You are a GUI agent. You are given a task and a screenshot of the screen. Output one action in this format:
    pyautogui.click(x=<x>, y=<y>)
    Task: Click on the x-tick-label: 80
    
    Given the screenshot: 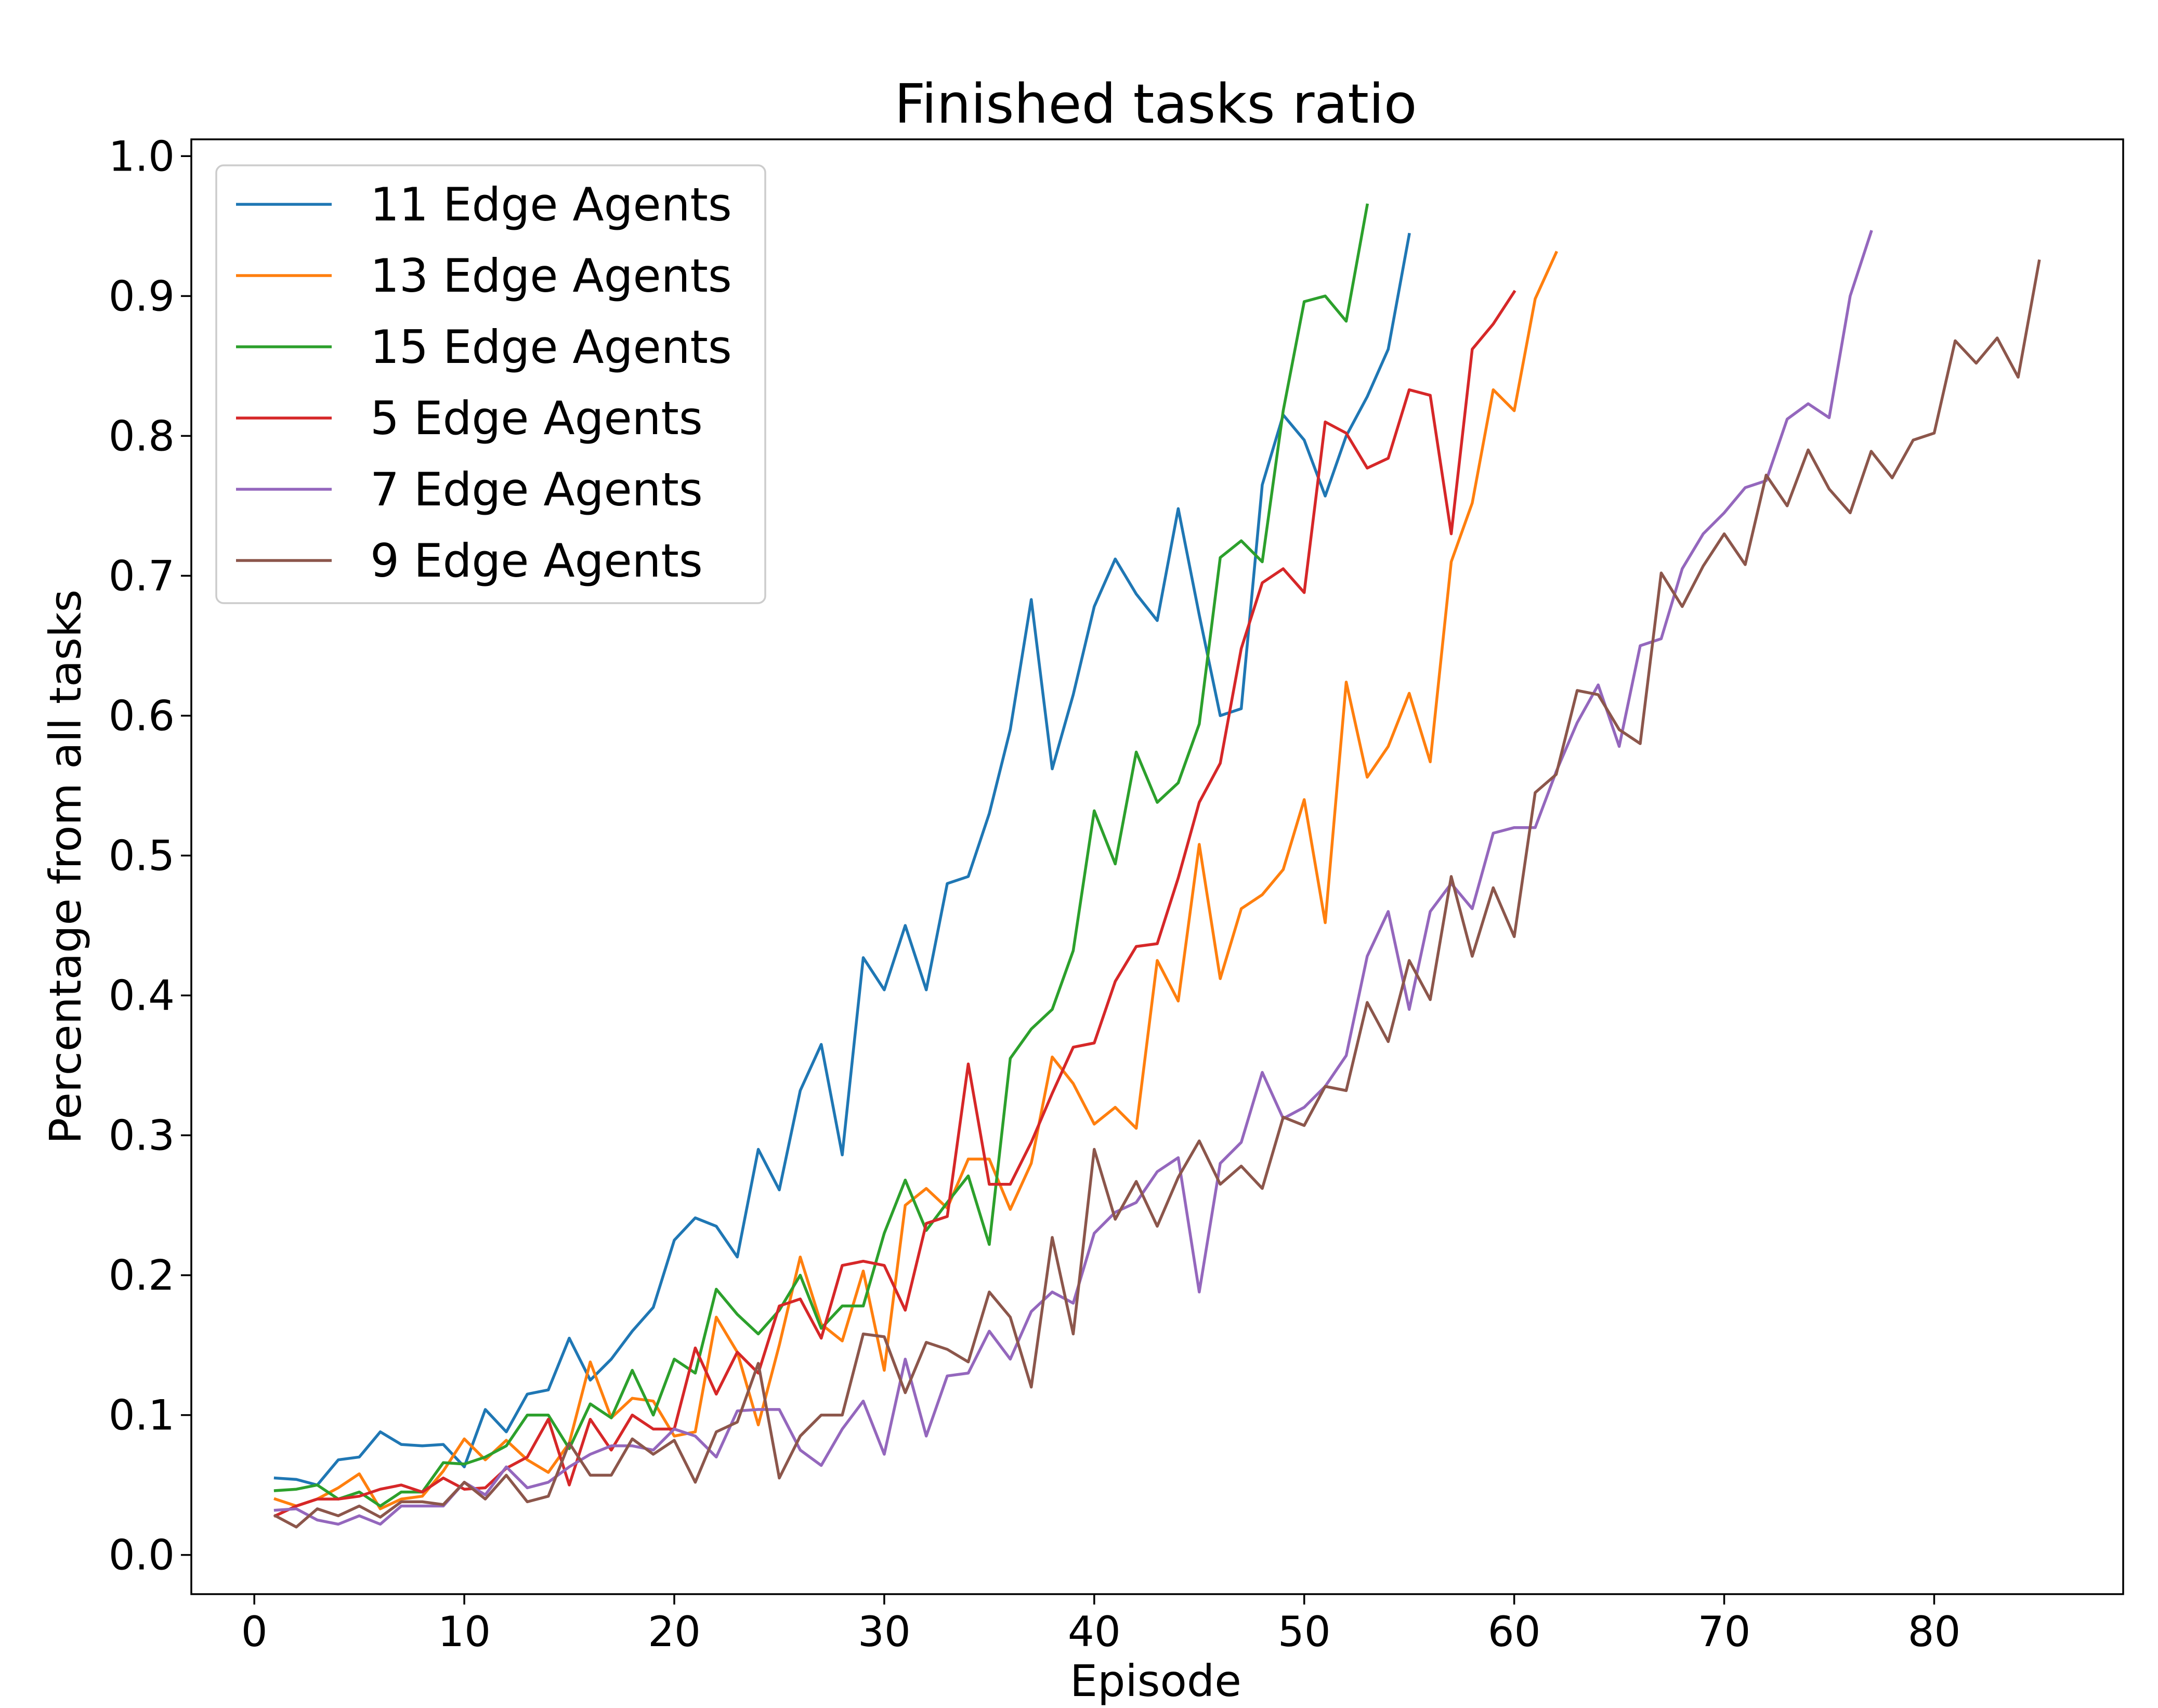 What is the action you would take?
    pyautogui.click(x=1934, y=1632)
    